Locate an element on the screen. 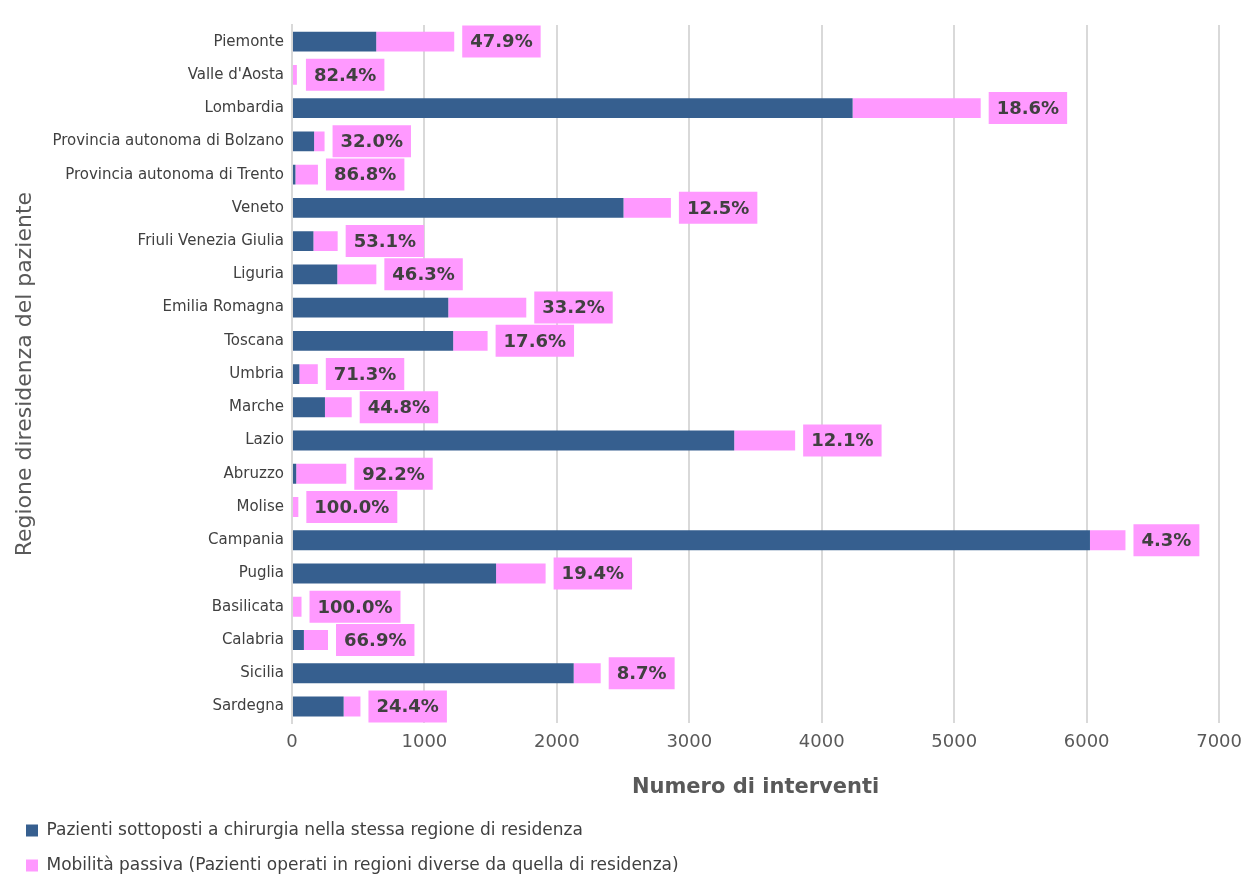  y-tick-label: Veneto is located at coordinates (257, 206).